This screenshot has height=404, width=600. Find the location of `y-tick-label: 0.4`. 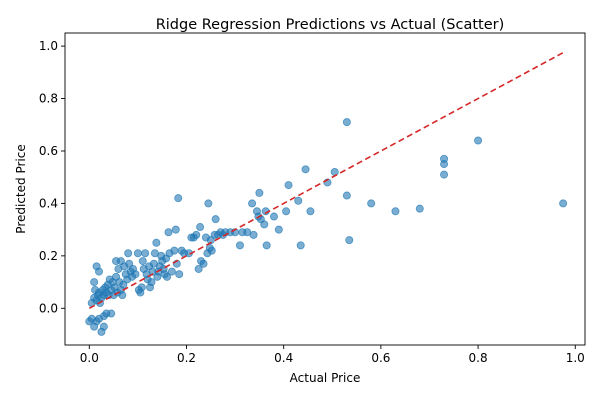

y-tick-label: 0.4 is located at coordinates (48, 203).